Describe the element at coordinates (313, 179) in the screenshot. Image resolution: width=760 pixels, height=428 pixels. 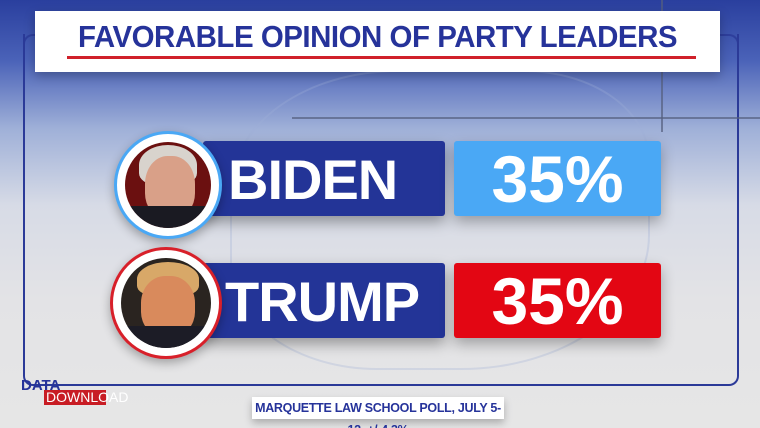
I see `candidate-name: BIDEN` at that location.